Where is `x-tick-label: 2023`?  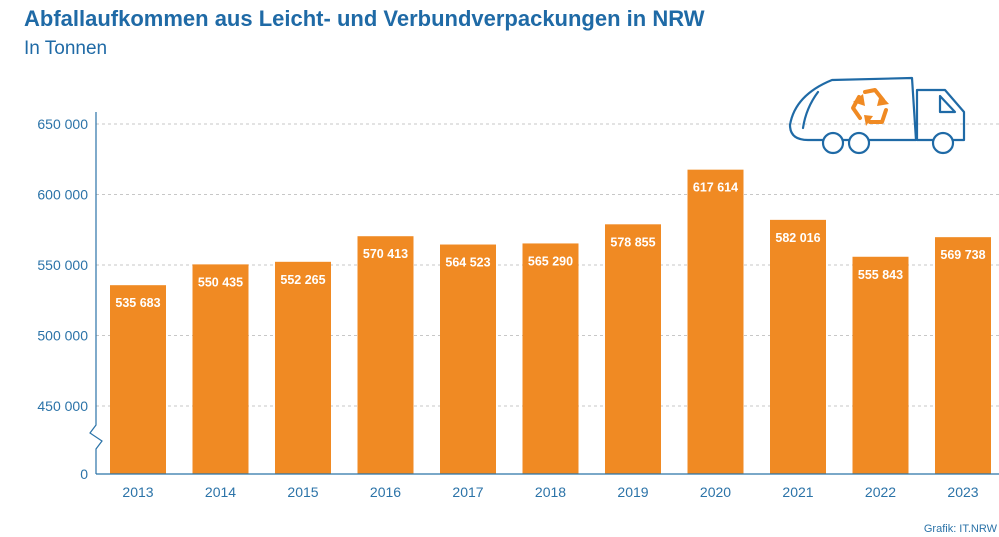 x-tick-label: 2023 is located at coordinates (962, 492).